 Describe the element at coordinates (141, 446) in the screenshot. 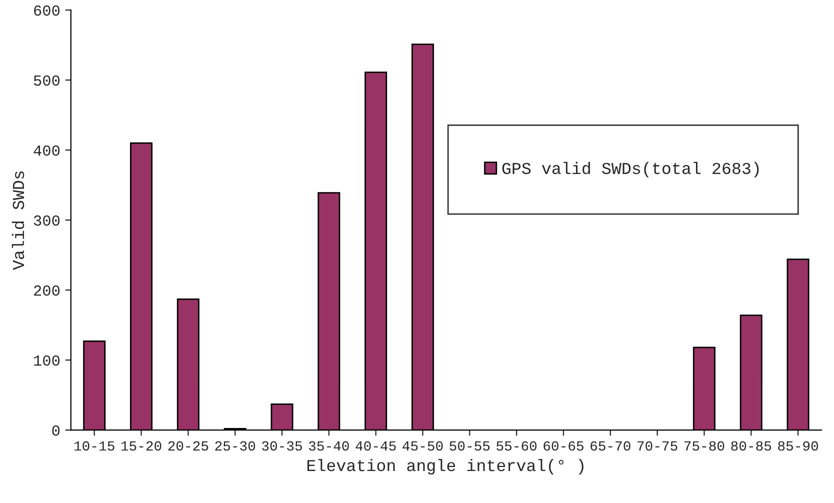

I see `x-tick-label: 15-20` at that location.